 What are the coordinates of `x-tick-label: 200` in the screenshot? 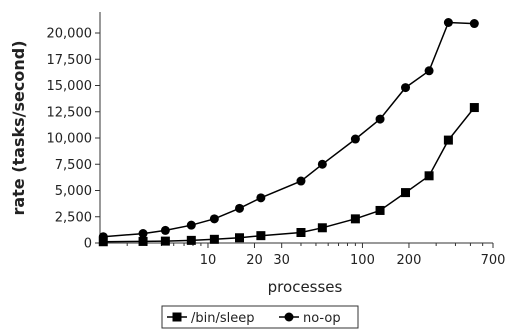 It's located at (409, 260).